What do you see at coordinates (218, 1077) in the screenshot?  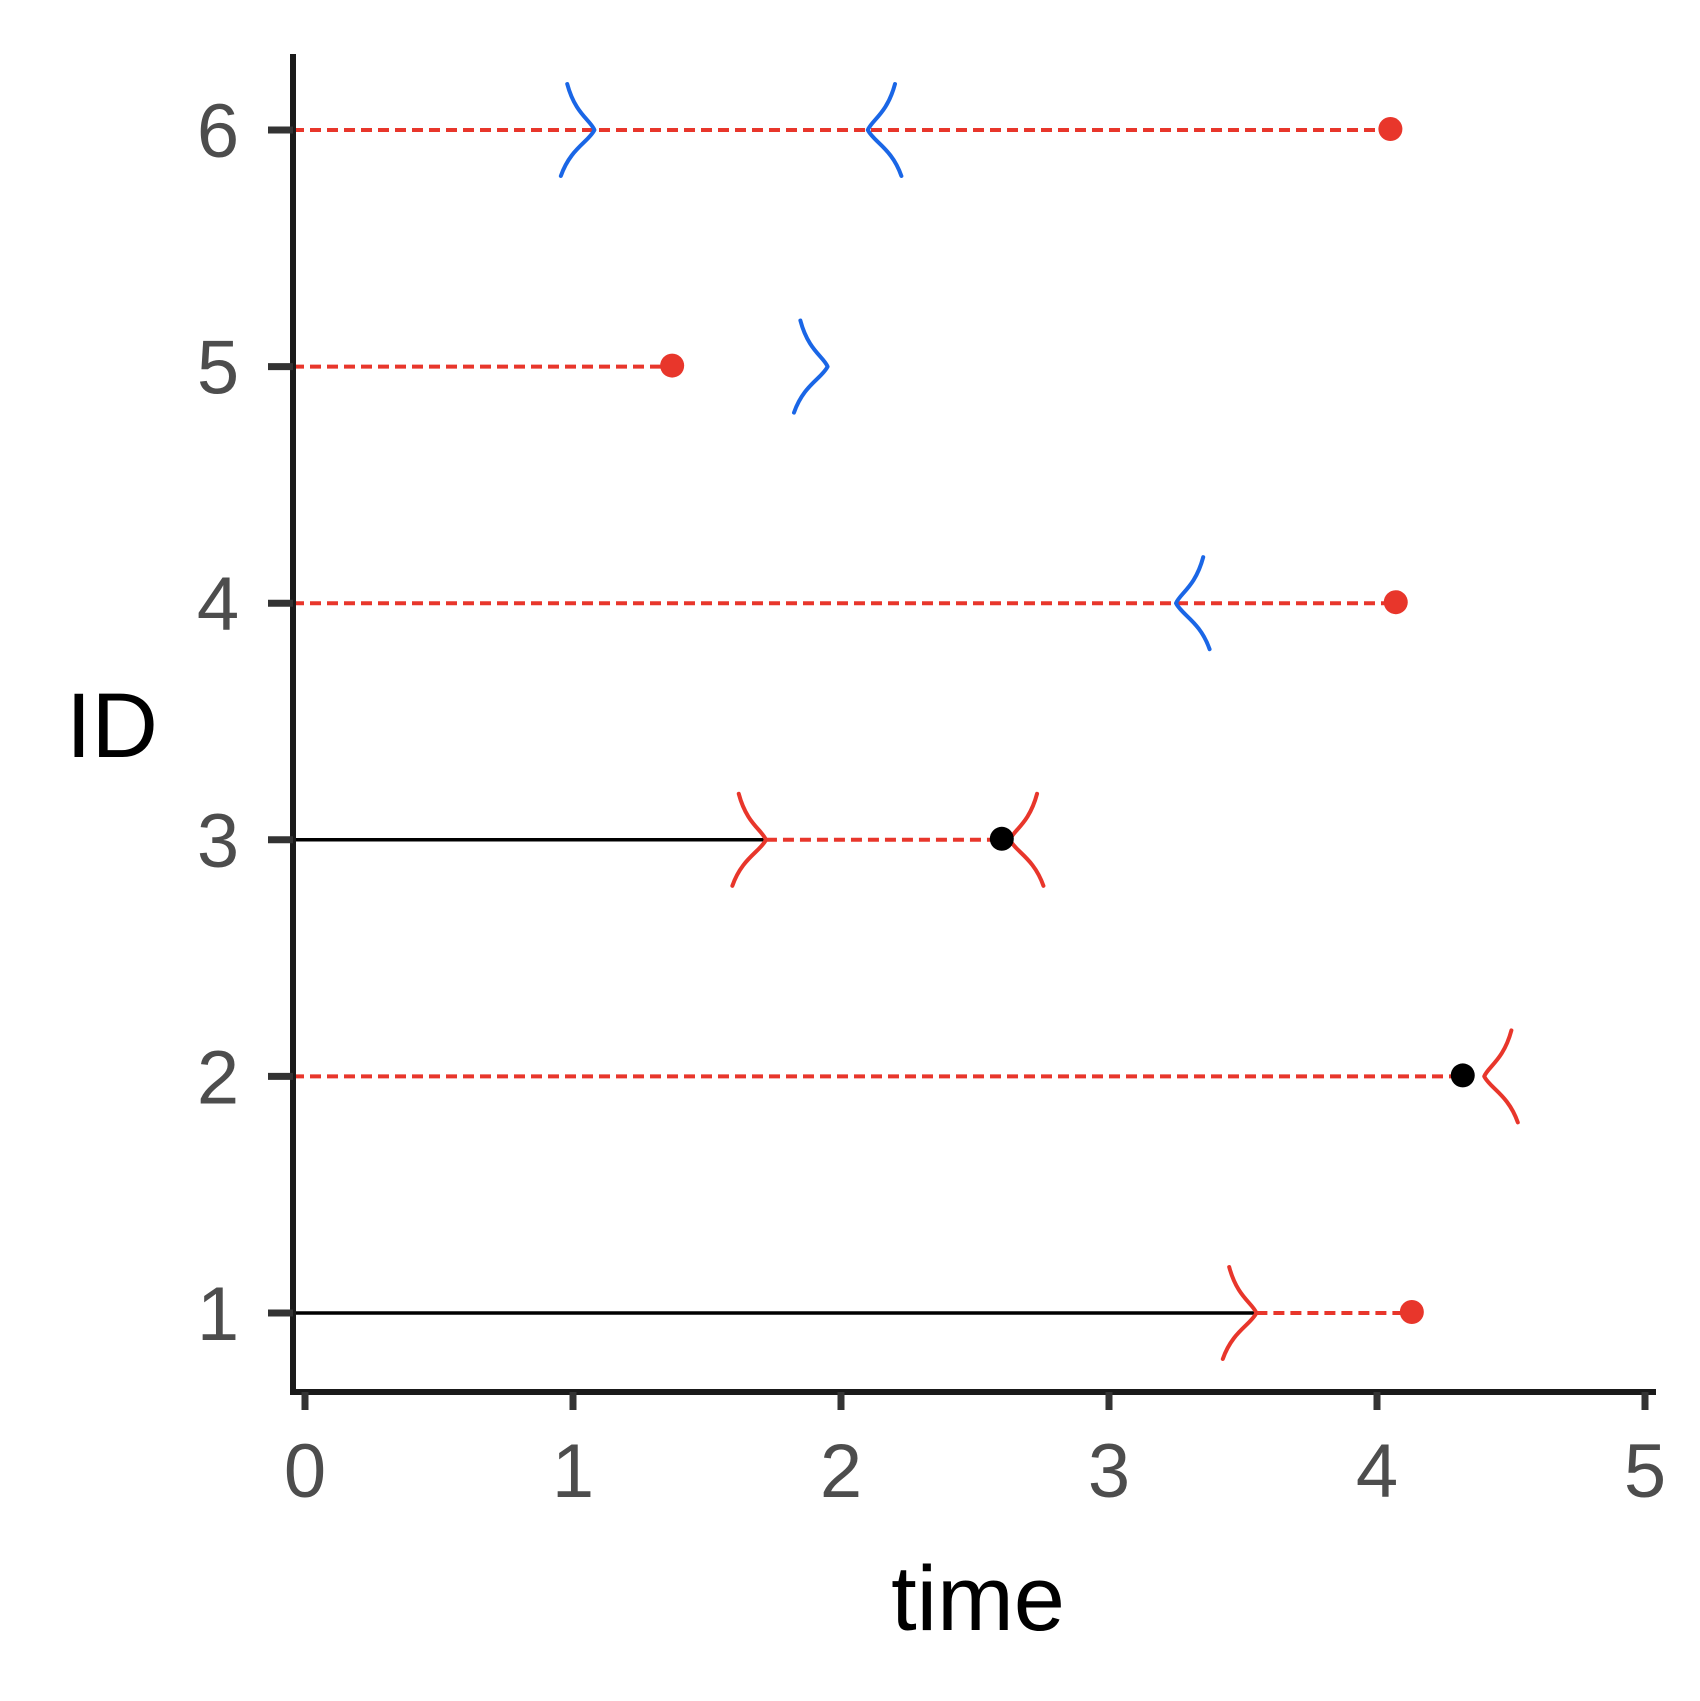 I see `y-tick-label-2: 2` at bounding box center [218, 1077].